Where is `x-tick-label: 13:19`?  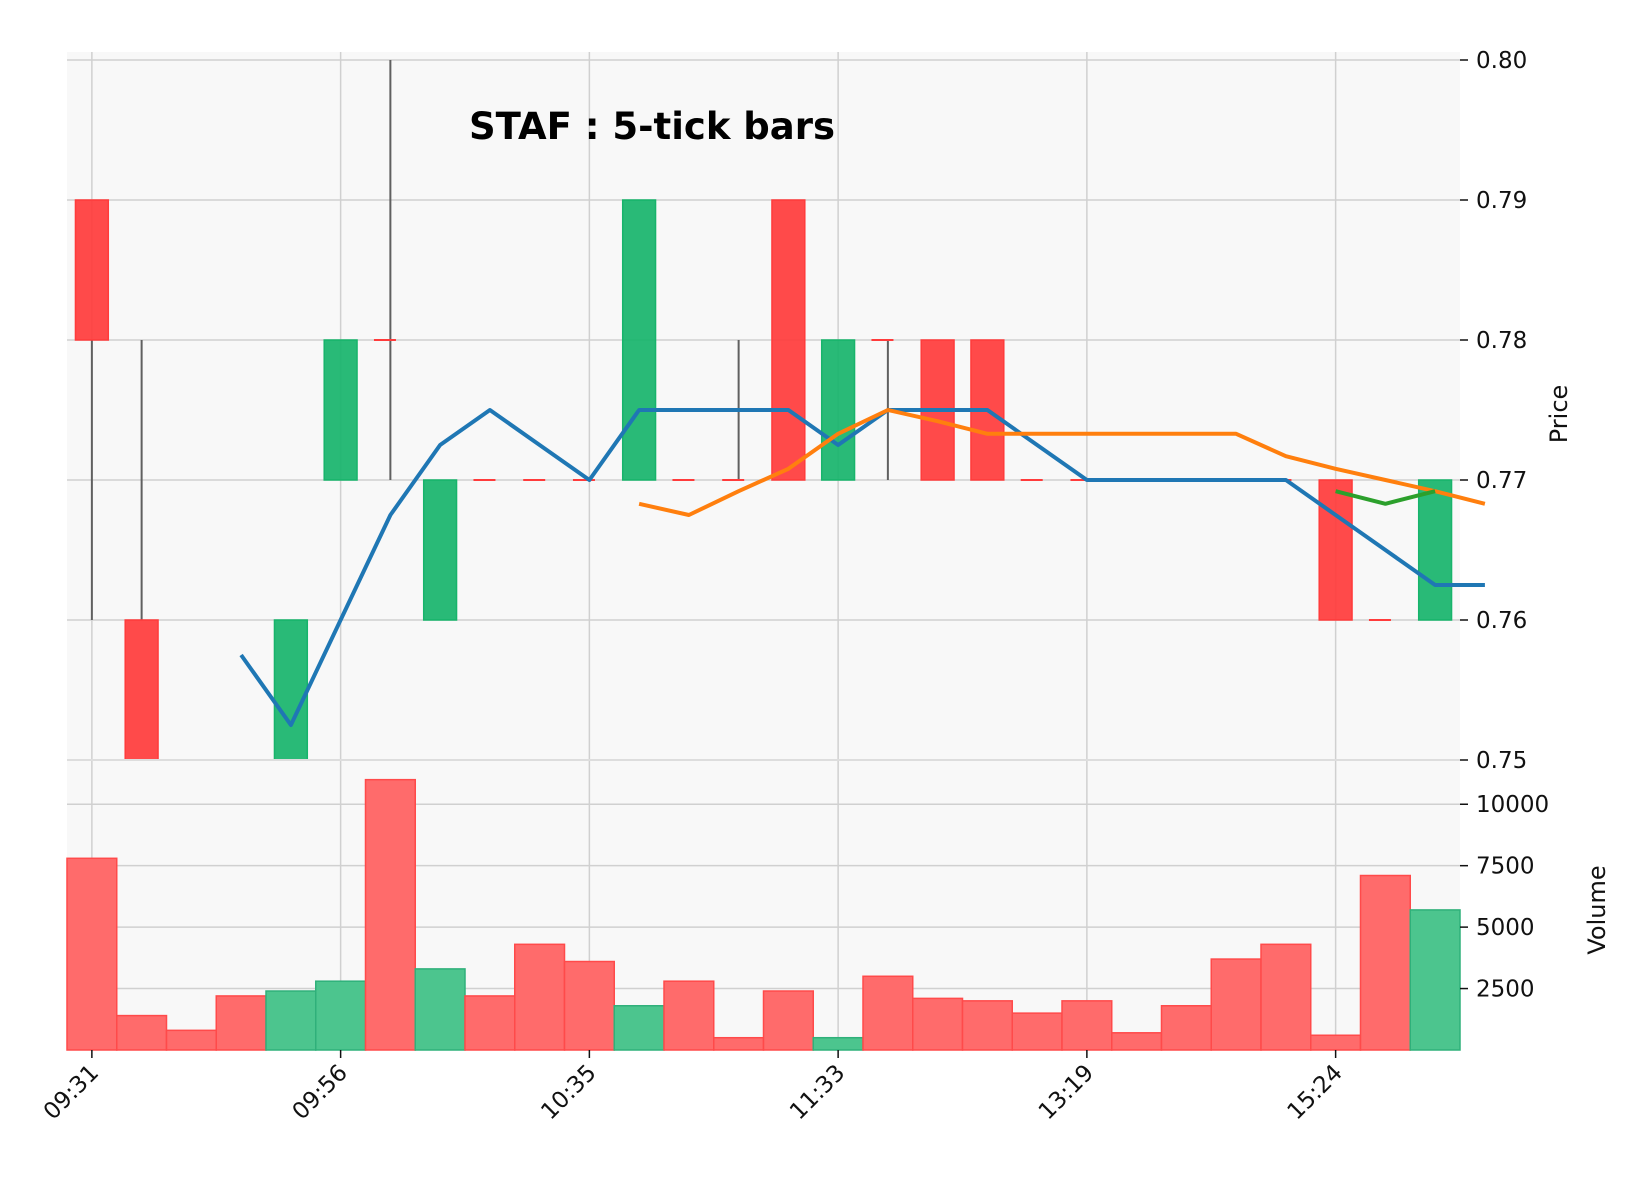
x-tick-label: 13:19 is located at coordinates (1066, 1092).